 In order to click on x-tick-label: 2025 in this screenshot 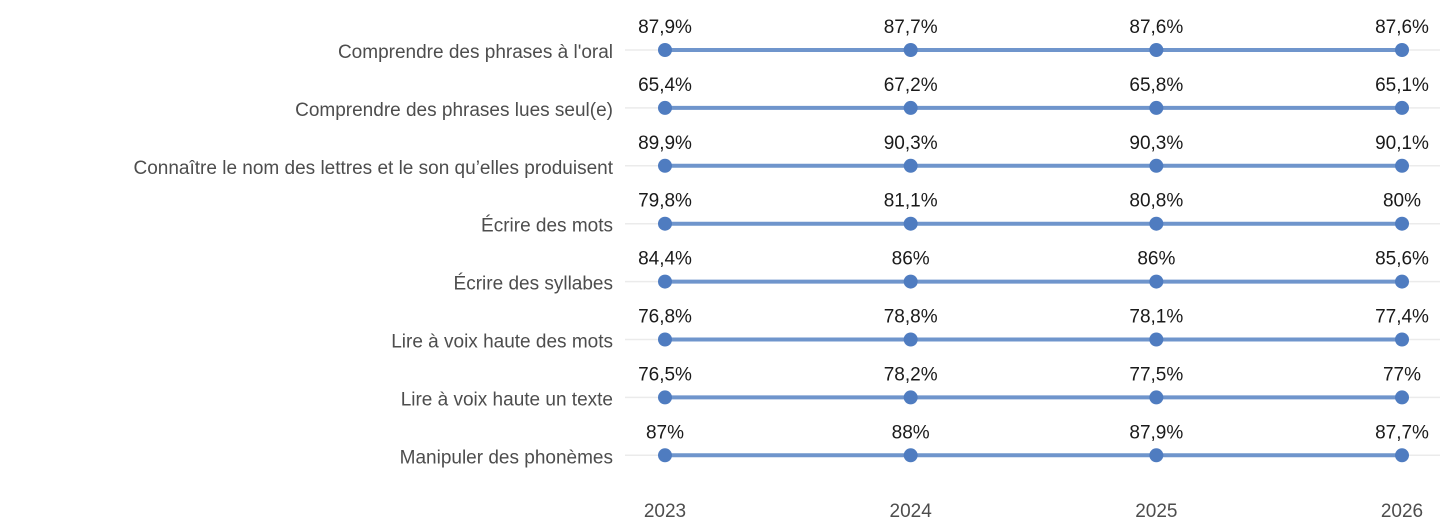, I will do `click(1156, 511)`.